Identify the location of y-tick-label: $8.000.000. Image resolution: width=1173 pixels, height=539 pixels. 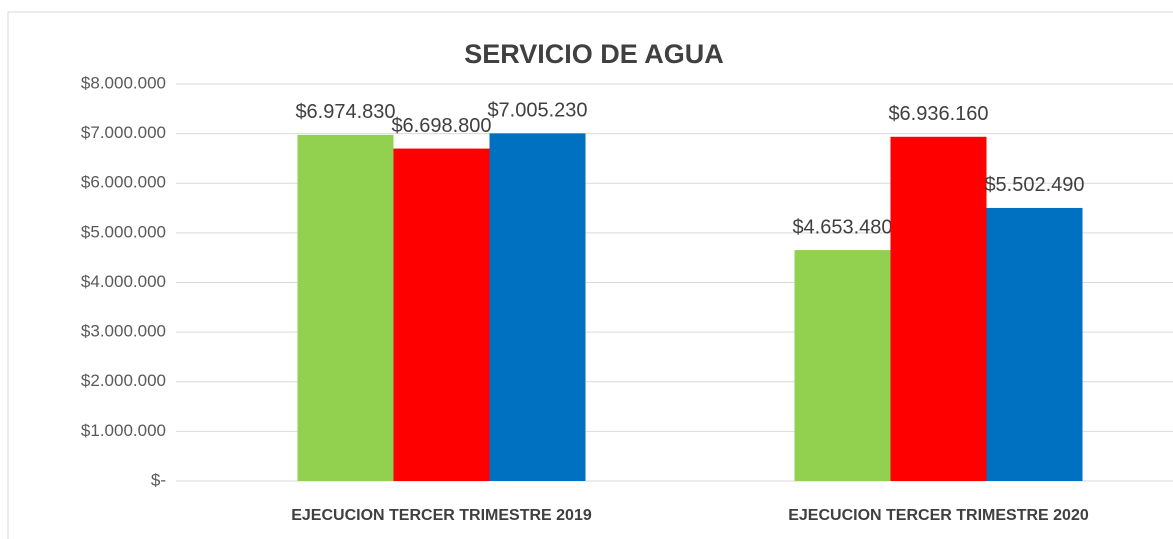
(123, 82).